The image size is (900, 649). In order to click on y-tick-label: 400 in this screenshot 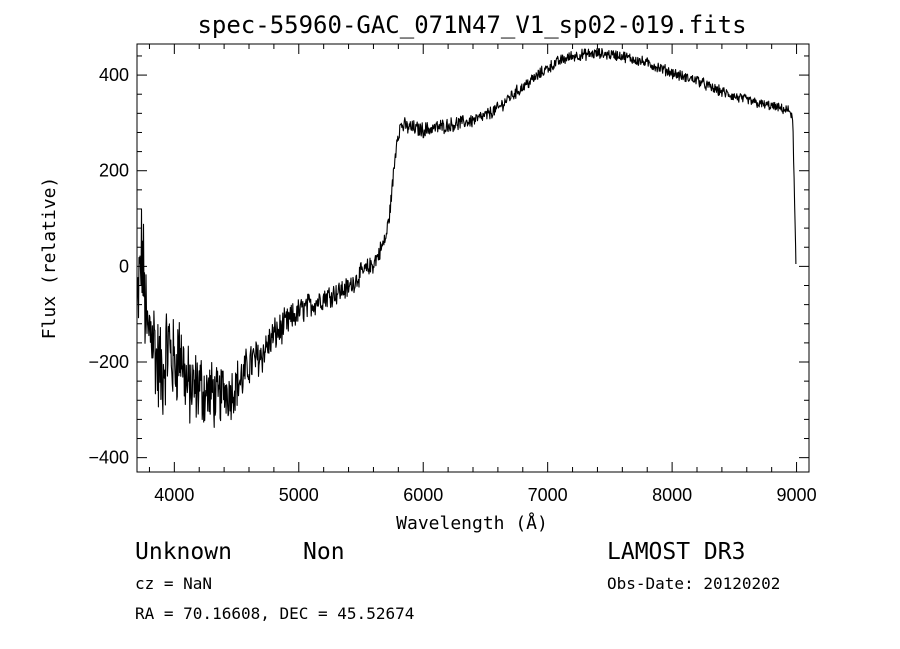, I will do `click(114, 75)`.